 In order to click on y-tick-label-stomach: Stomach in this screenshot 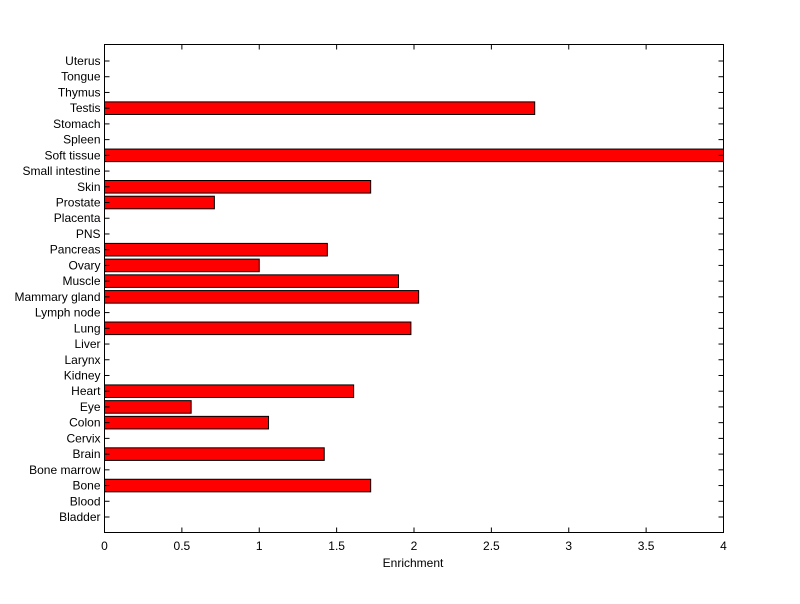, I will do `click(76, 124)`.